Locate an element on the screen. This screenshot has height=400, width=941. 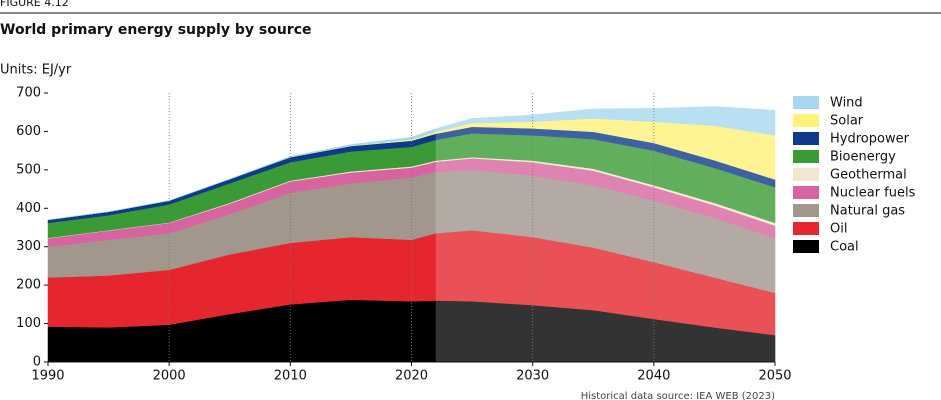
y-tick-label: 700 is located at coordinates (28, 93).